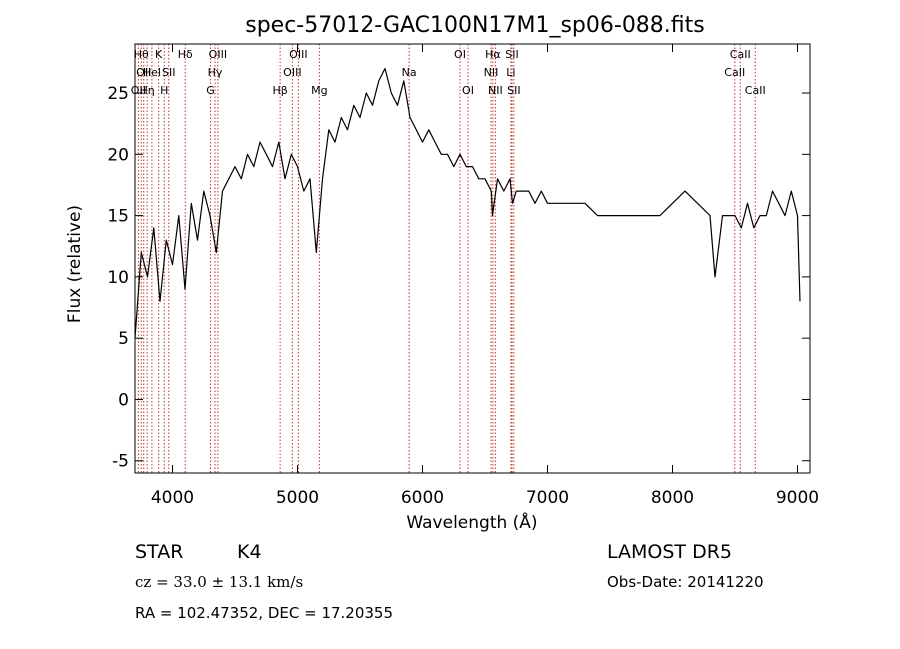 The width and height of the screenshot is (900, 649). I want to click on y-tick-label: 0, so click(123, 400).